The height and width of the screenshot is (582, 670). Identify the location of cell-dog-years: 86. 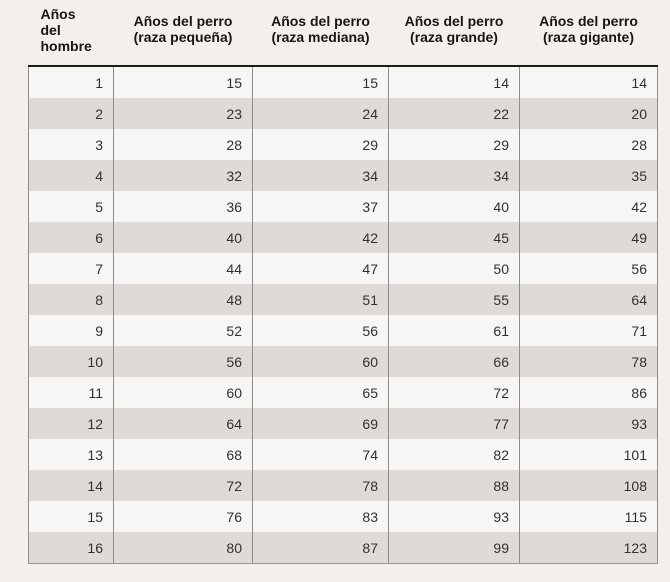
(588, 392).